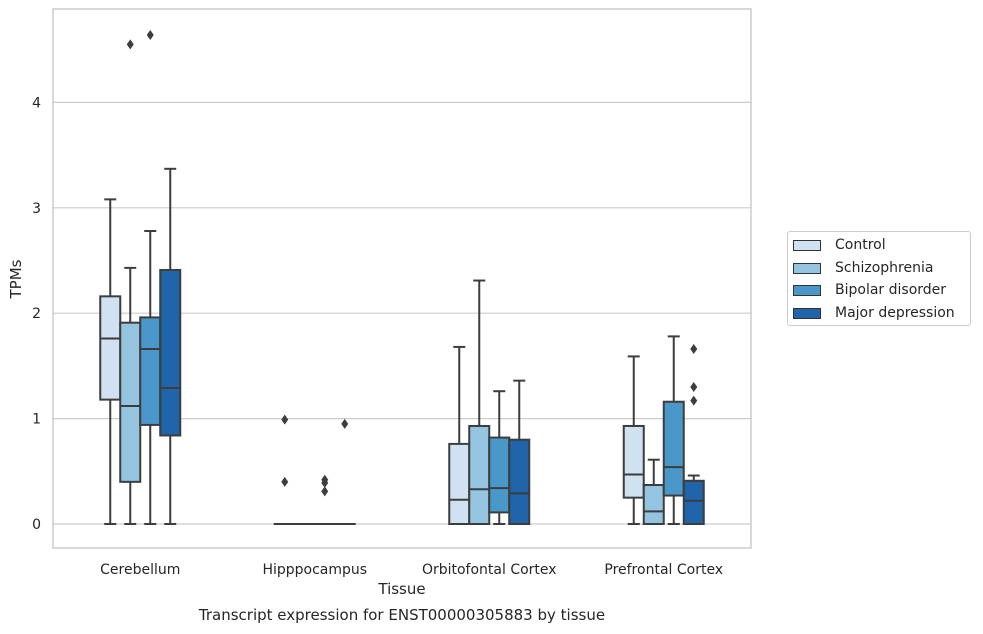  I want to click on x-axis-title: Tissue, so click(402, 589).